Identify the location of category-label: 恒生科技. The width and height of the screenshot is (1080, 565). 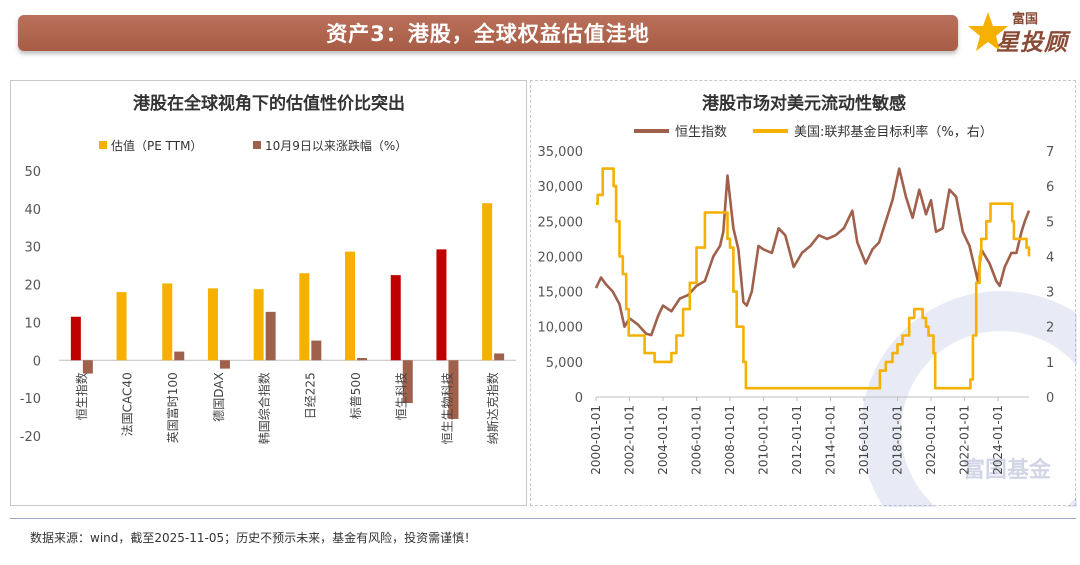
(402, 396).